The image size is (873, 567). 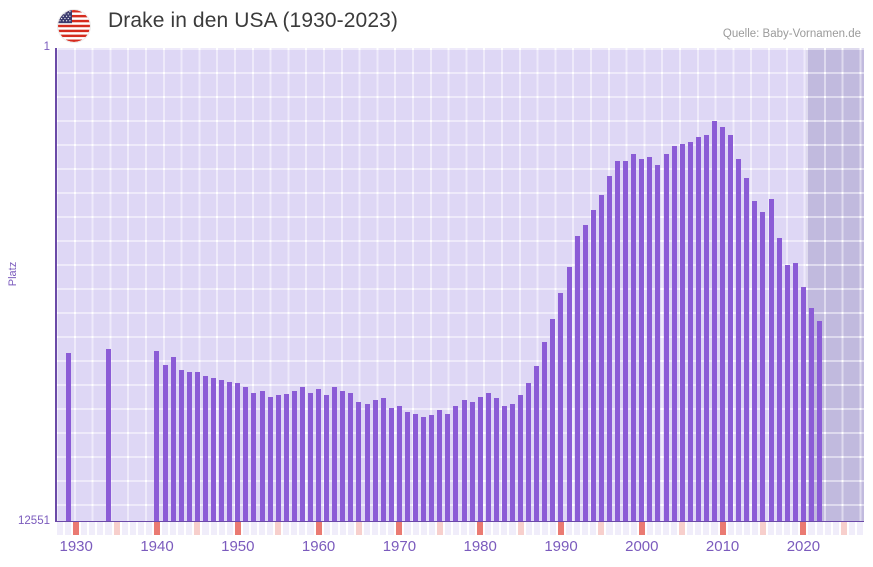 What do you see at coordinates (56, 284) in the screenshot?
I see `y-axis-line` at bounding box center [56, 284].